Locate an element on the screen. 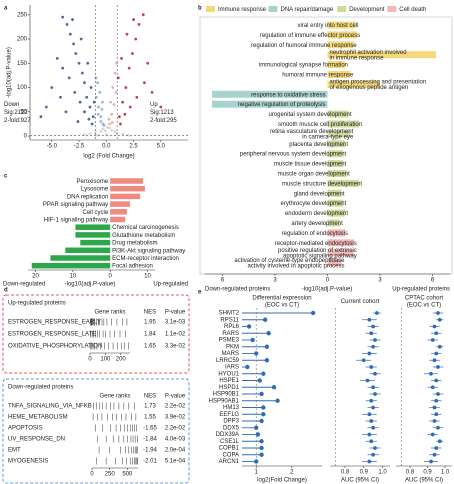  bar-label: HIF-1 signaling pathway is located at coordinates (76, 220).